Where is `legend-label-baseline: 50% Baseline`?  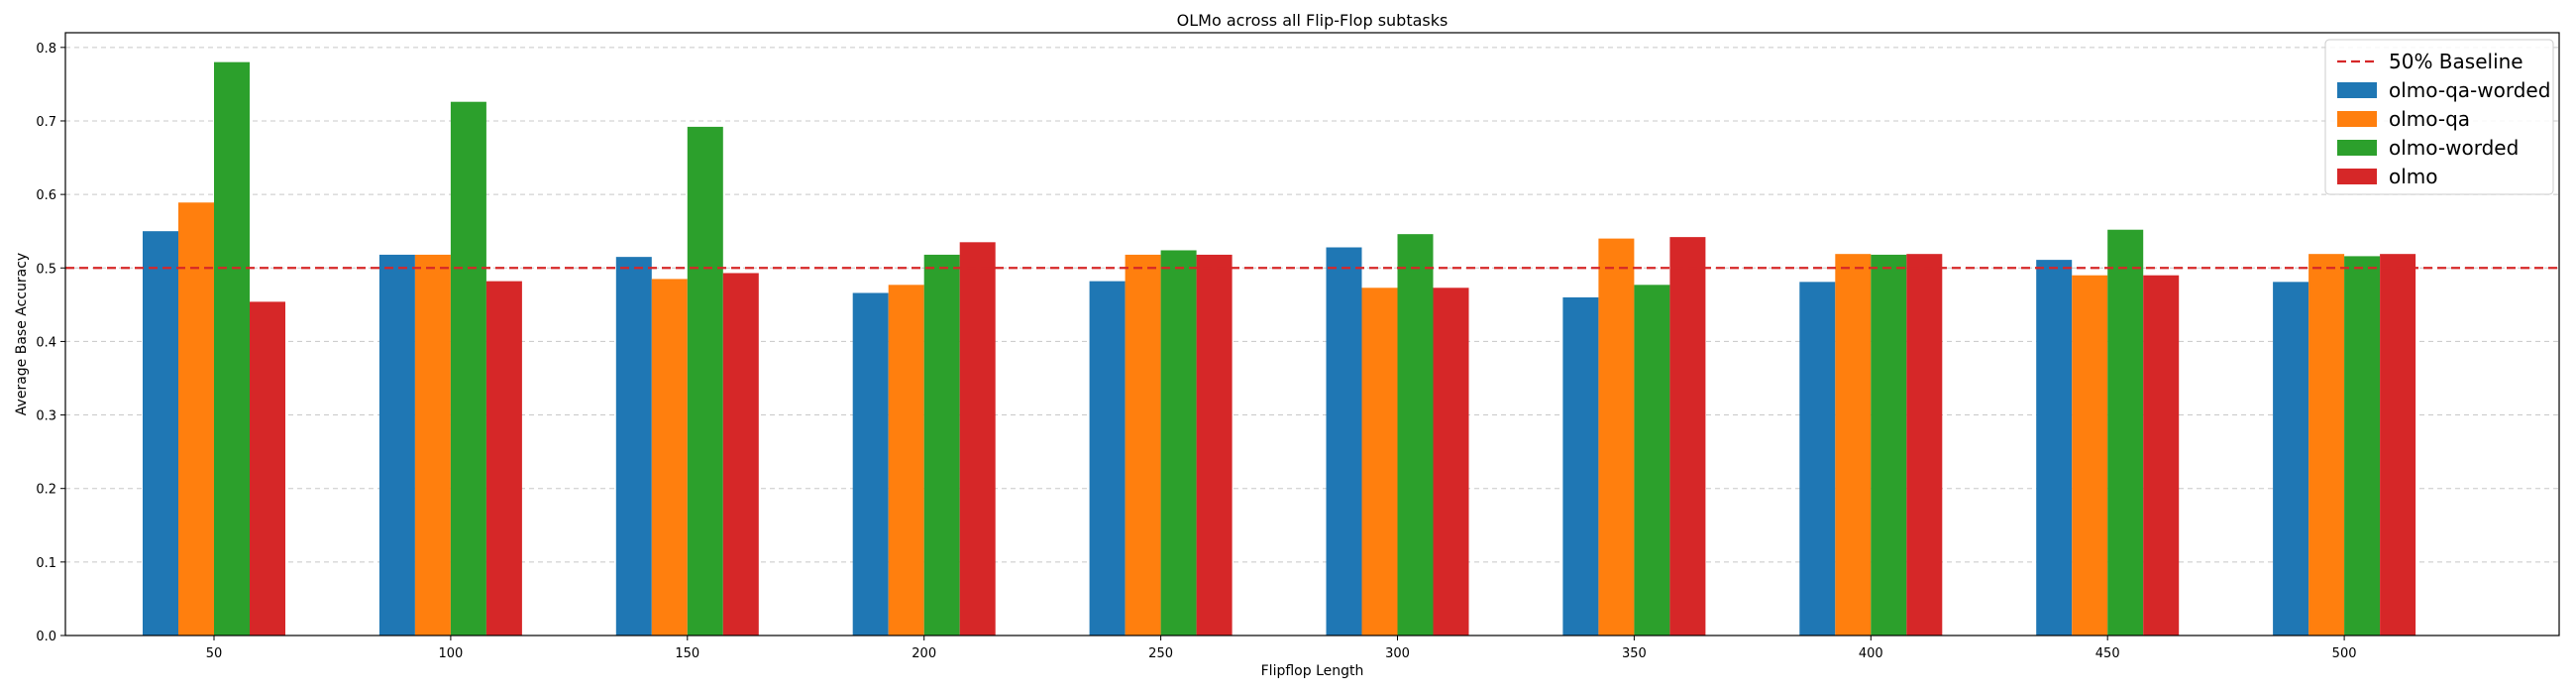
legend-label-baseline: 50% Baseline is located at coordinates (2456, 61).